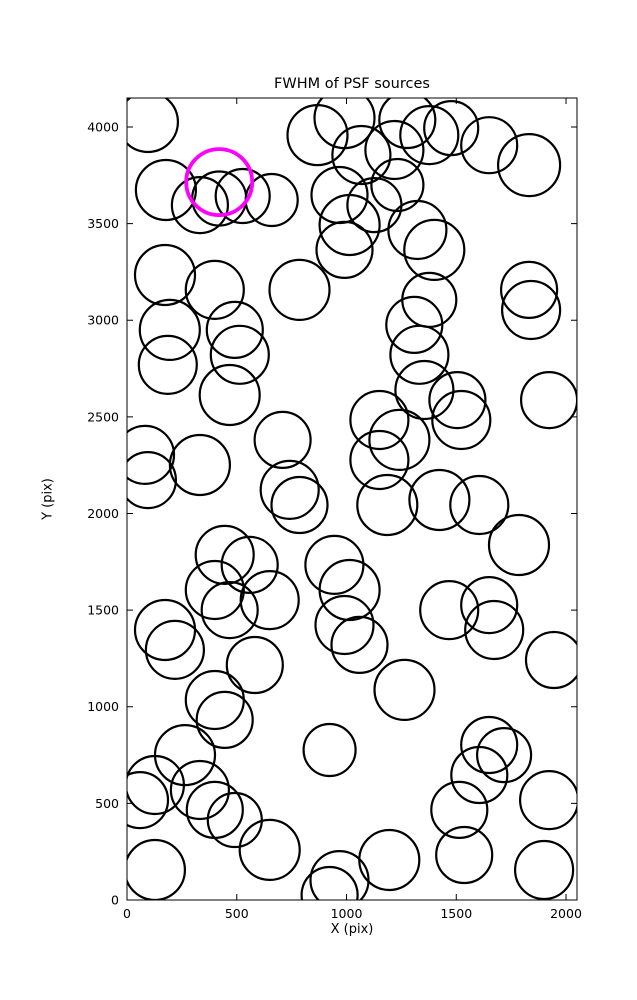  I want to click on y-tick-label: 1500, so click(103, 610).